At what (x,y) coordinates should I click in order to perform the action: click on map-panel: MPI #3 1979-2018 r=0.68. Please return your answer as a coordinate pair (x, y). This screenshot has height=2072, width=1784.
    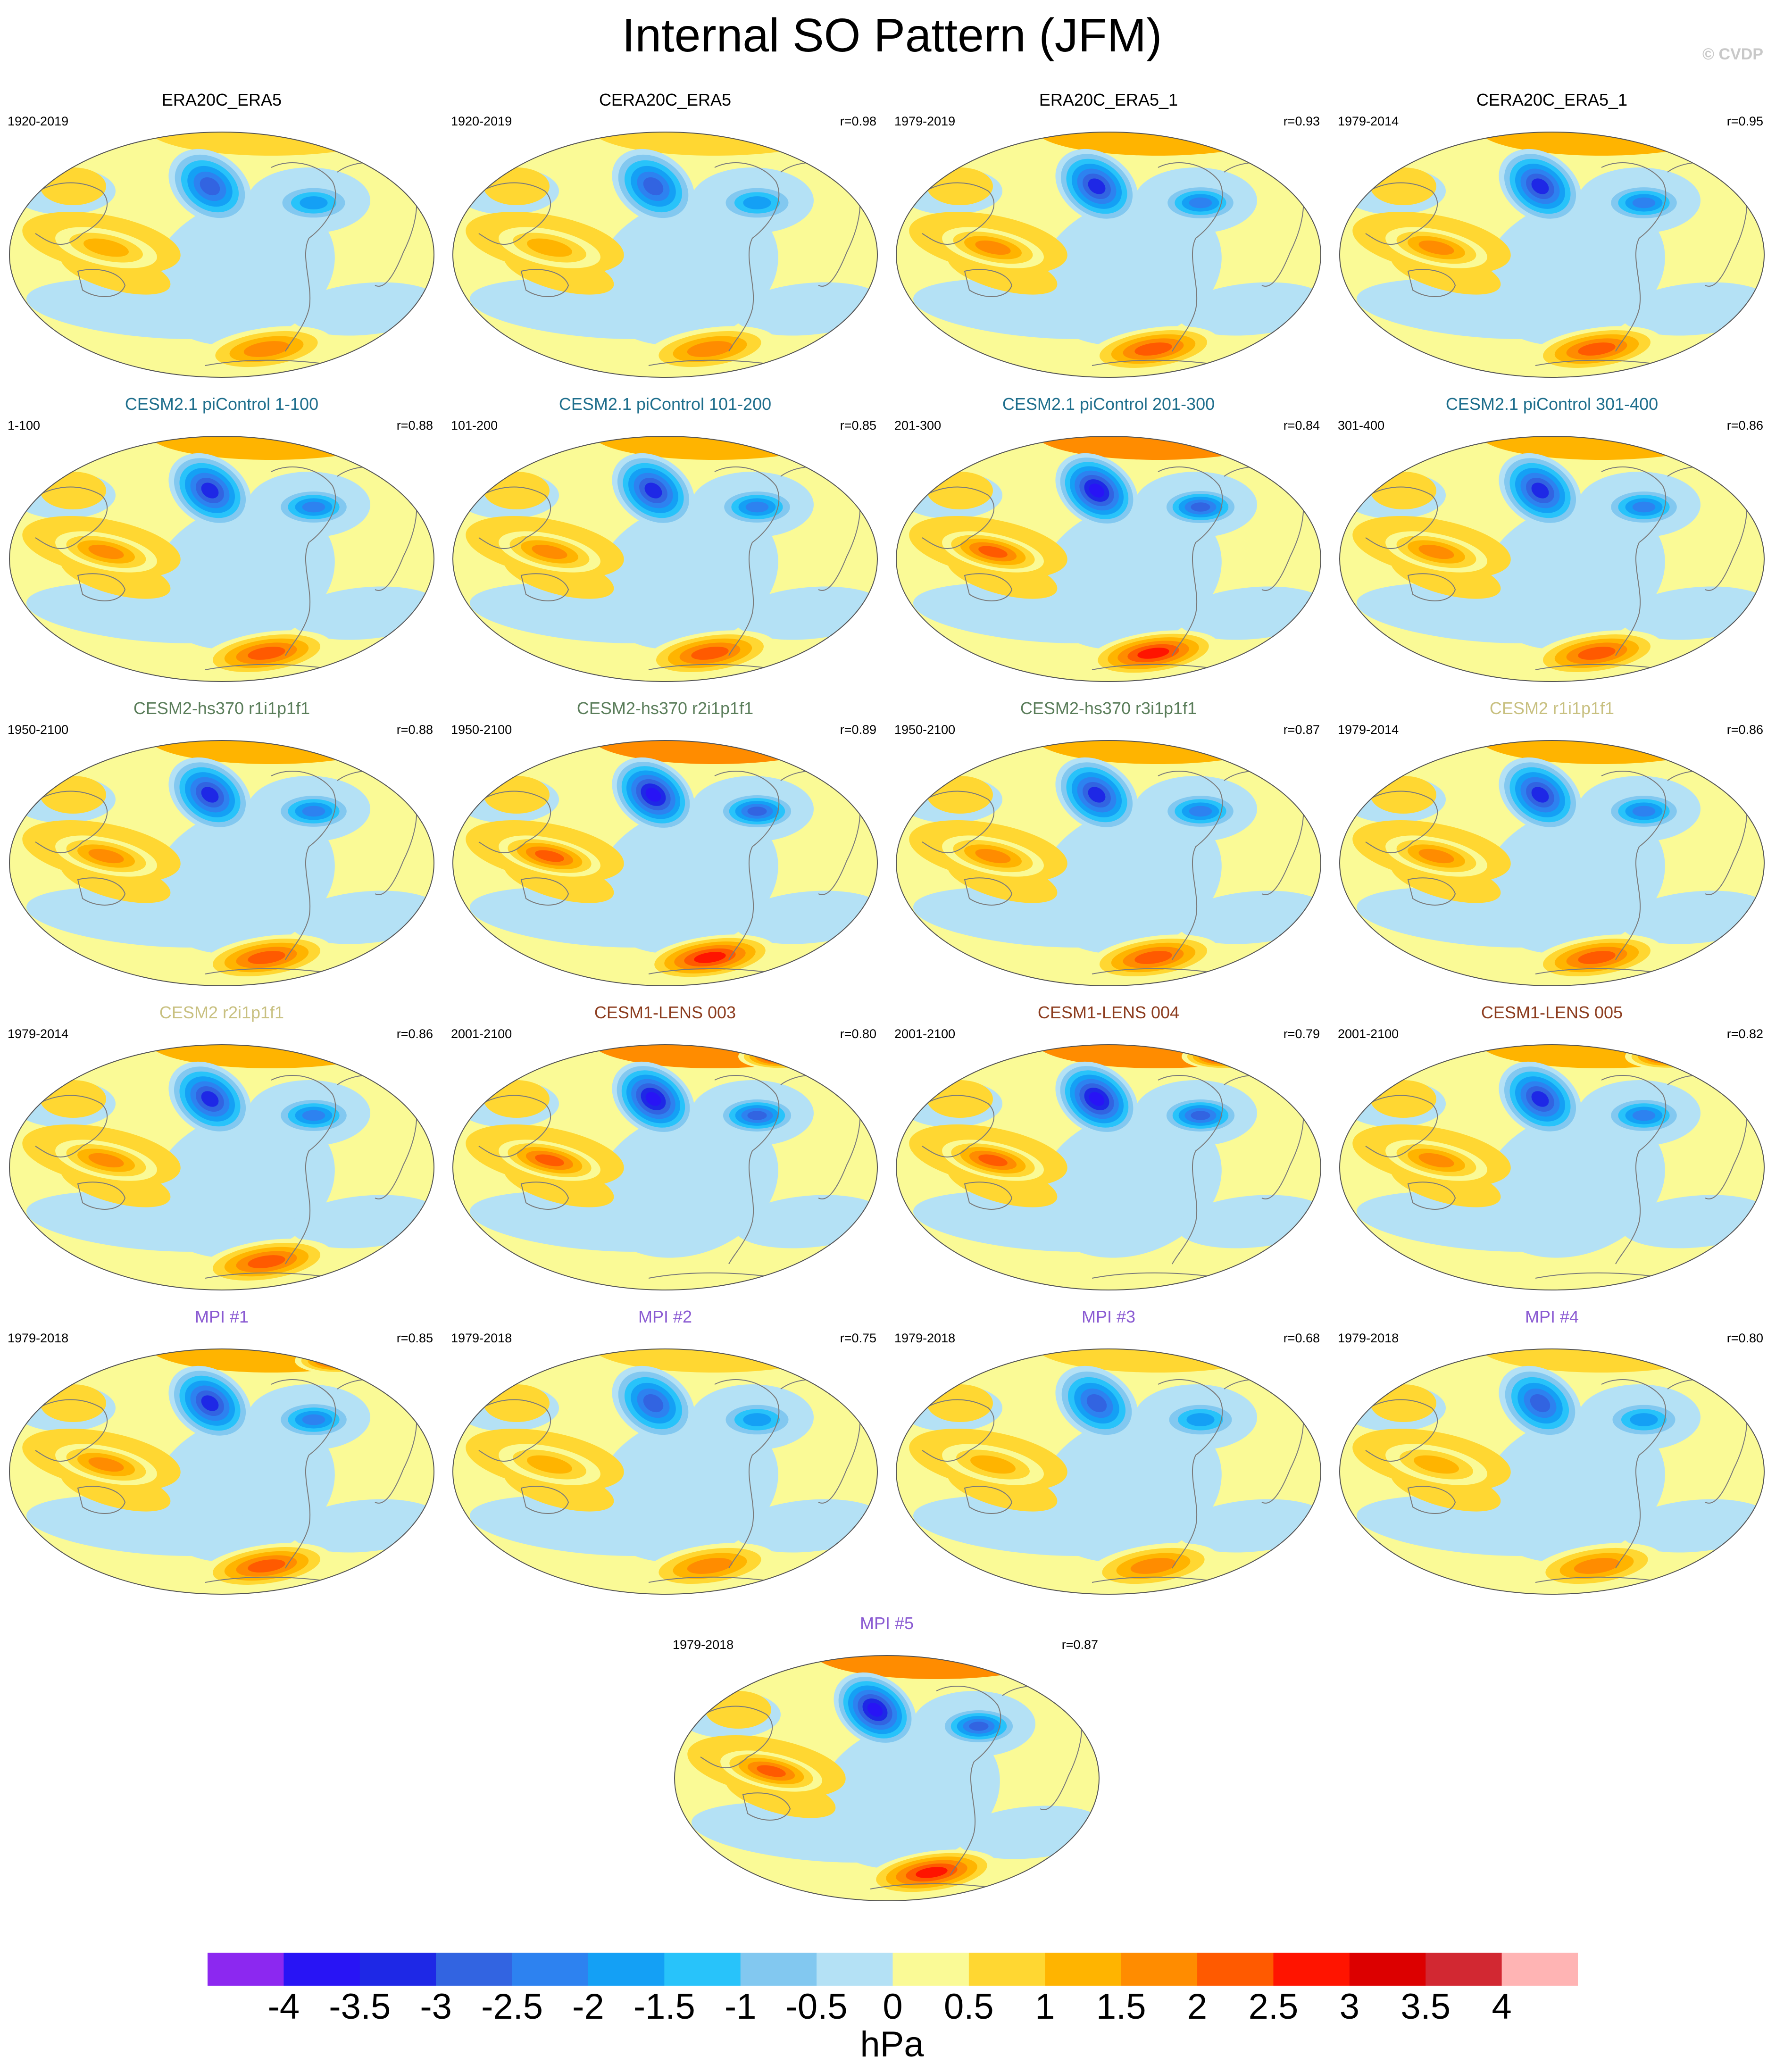
    Looking at the image, I should click on (1108, 1457).